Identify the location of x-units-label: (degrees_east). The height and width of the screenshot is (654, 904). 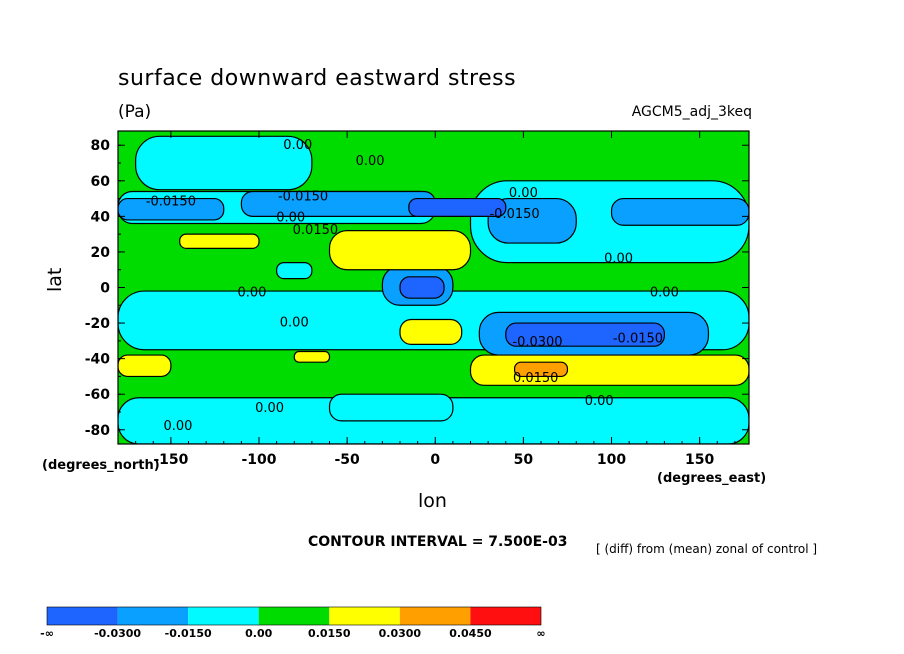
(712, 478).